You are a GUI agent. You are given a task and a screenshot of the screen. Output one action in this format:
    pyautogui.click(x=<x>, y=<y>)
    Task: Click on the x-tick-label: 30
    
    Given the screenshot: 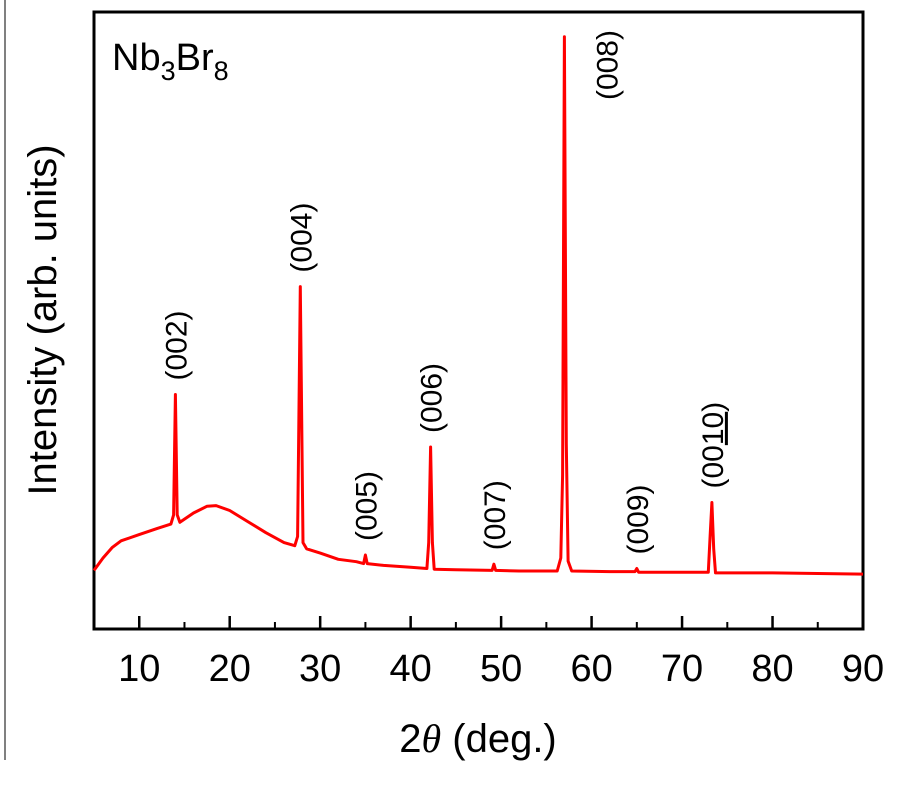 What is the action you would take?
    pyautogui.click(x=320, y=669)
    